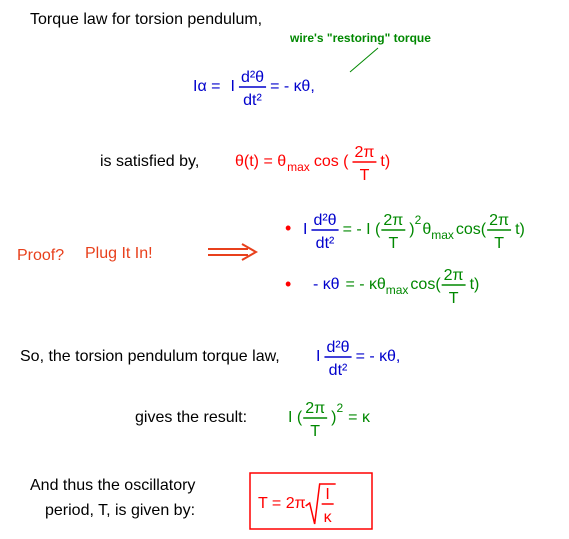  Describe the element at coordinates (120, 510) in the screenshot. I see `period-line2: period, T, is given by:` at that location.